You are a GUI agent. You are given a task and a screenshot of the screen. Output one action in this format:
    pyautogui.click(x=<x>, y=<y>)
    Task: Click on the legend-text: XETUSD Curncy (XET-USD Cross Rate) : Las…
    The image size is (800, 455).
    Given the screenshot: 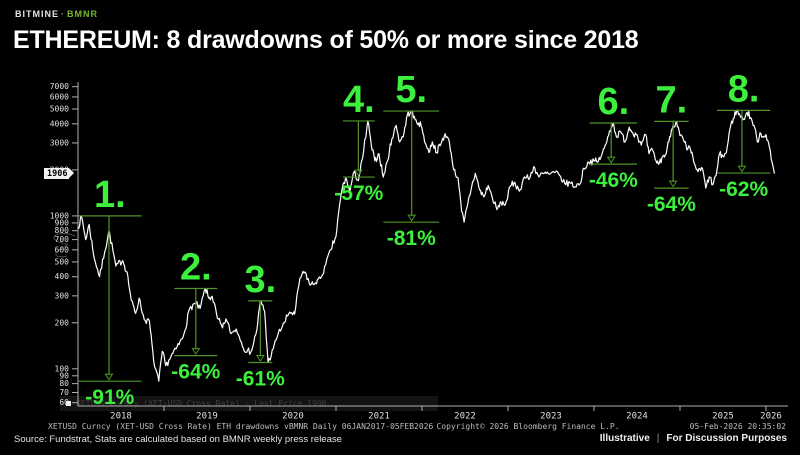 What is the action you would take?
    pyautogui.click(x=201, y=403)
    